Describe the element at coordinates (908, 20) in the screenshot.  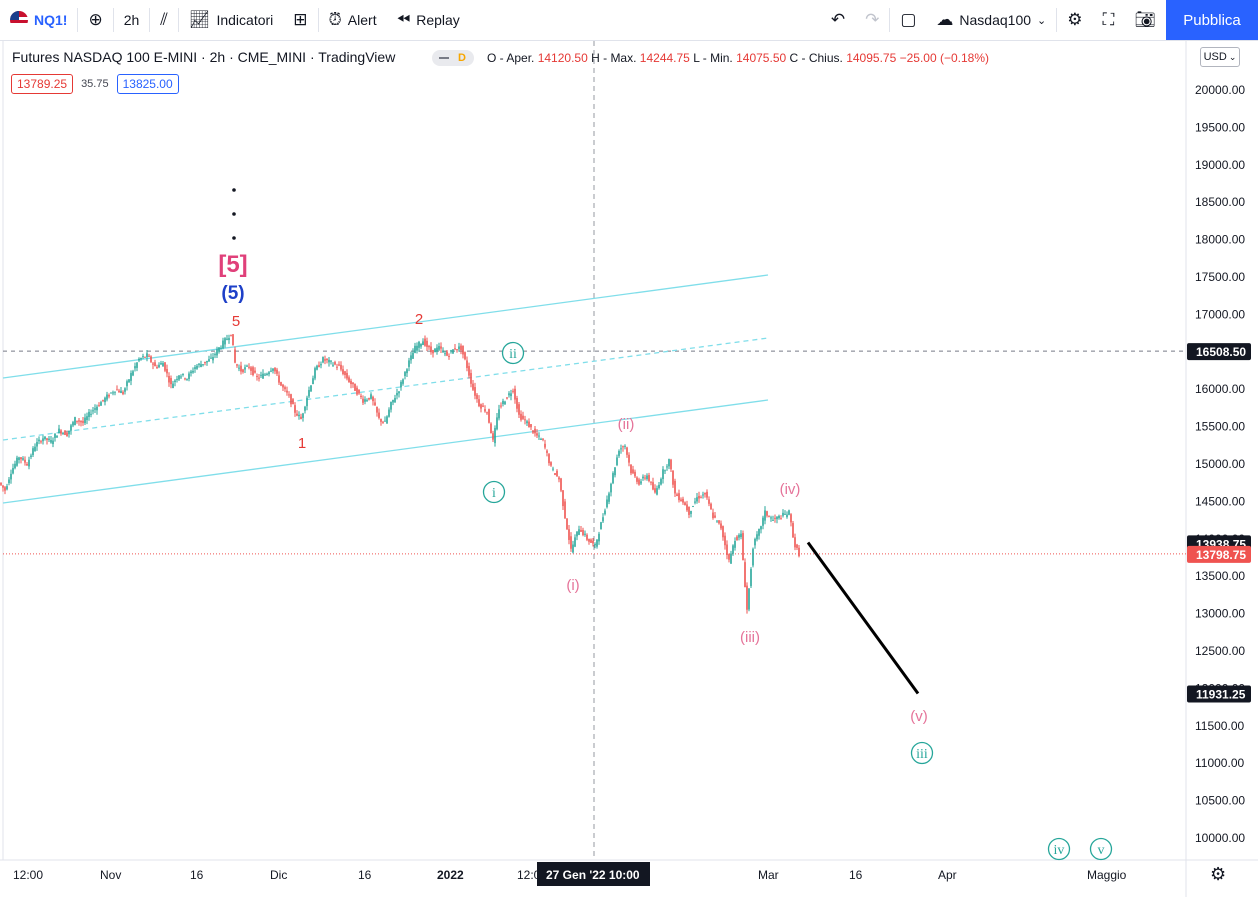
I see `fullscreen-square-button: ▢` at that location.